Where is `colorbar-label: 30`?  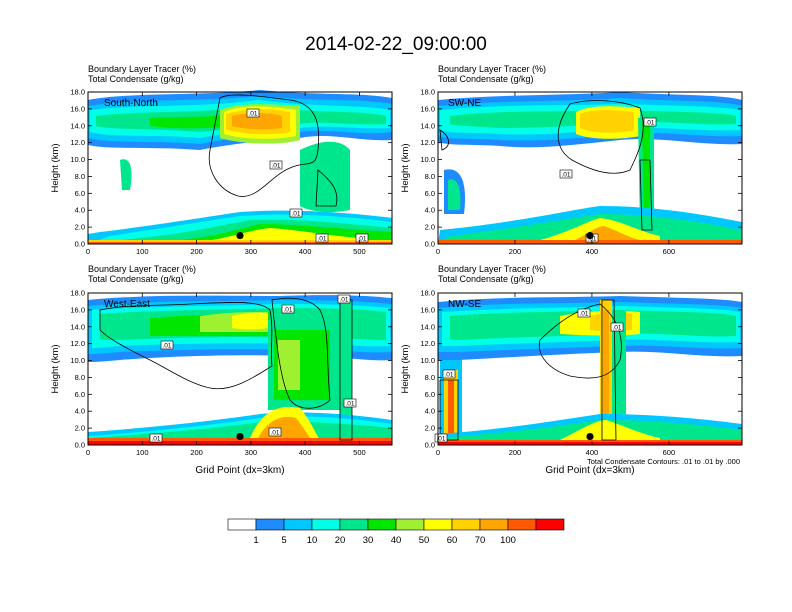 colorbar-label: 30 is located at coordinates (368, 540).